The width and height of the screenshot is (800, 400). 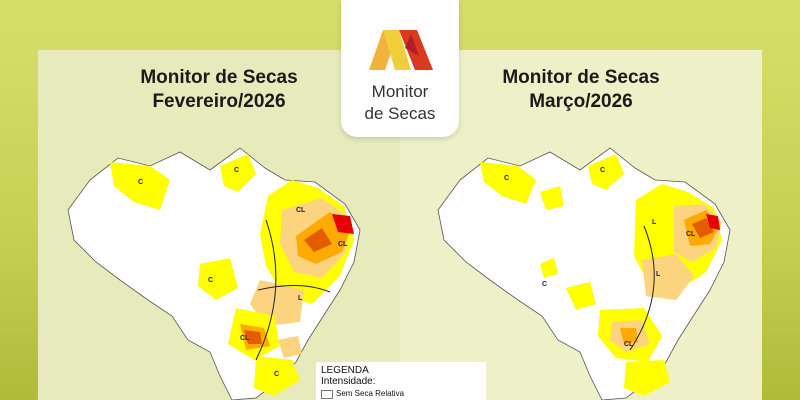 What do you see at coordinates (401, 50) in the screenshot?
I see `m-logo-icon` at bounding box center [401, 50].